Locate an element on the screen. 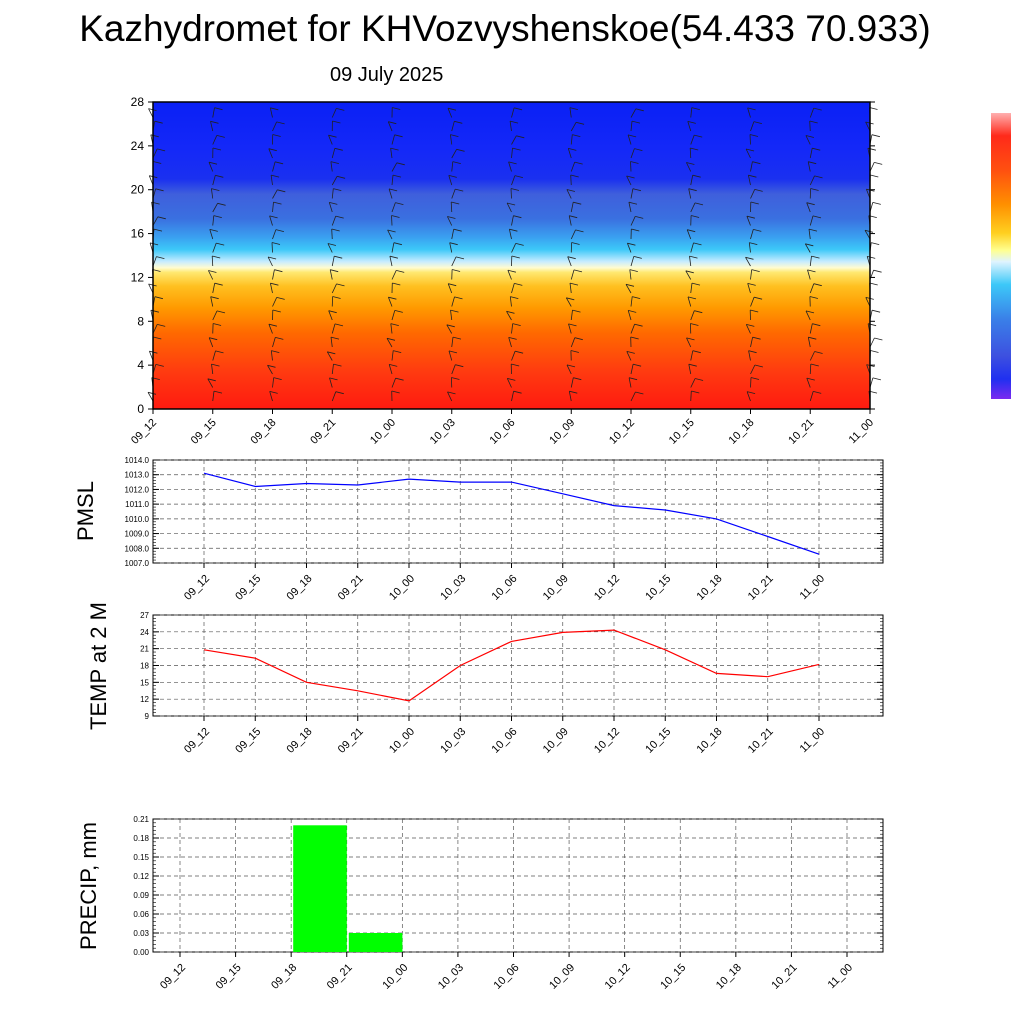  p3-ytick-label: 9 is located at coordinates (147, 716).